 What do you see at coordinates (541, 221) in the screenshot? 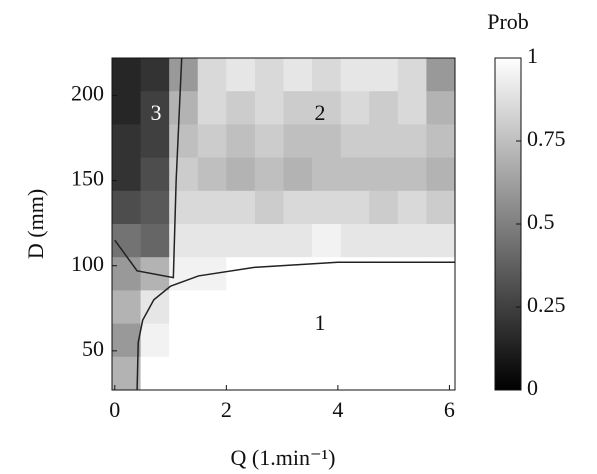
I see `colorbar-tick-label: 0.5` at bounding box center [541, 221].